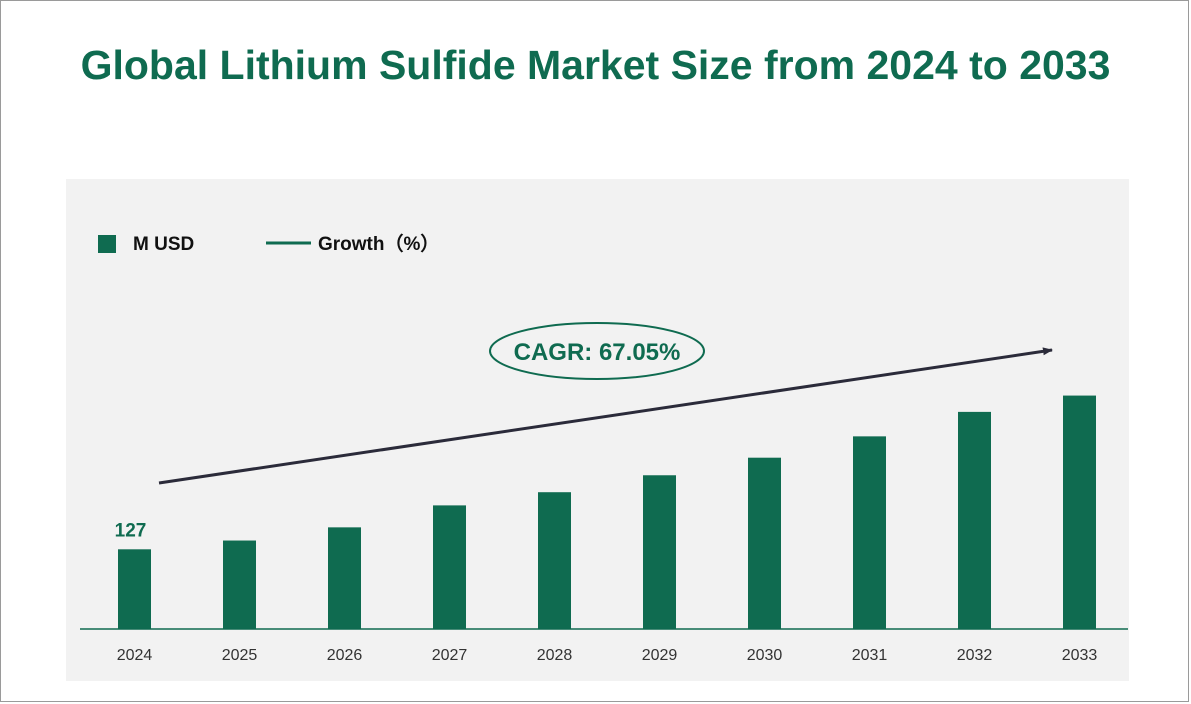  Describe the element at coordinates (869, 532) in the screenshot. I see `bar-2031` at that location.